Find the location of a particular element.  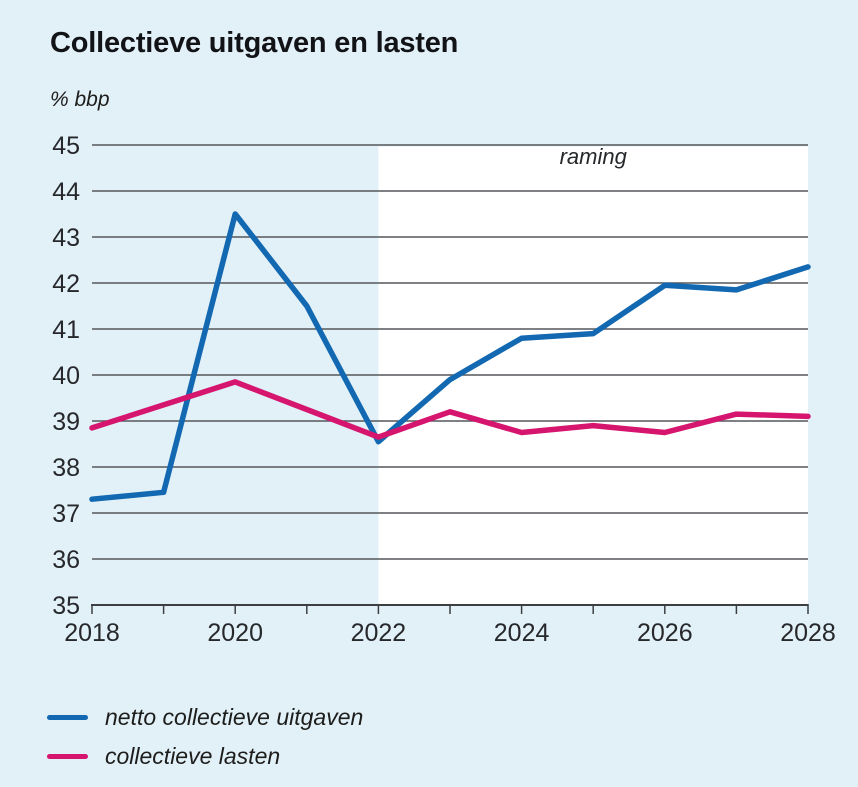

y-tick-label-45: 45 is located at coordinates (66, 146).